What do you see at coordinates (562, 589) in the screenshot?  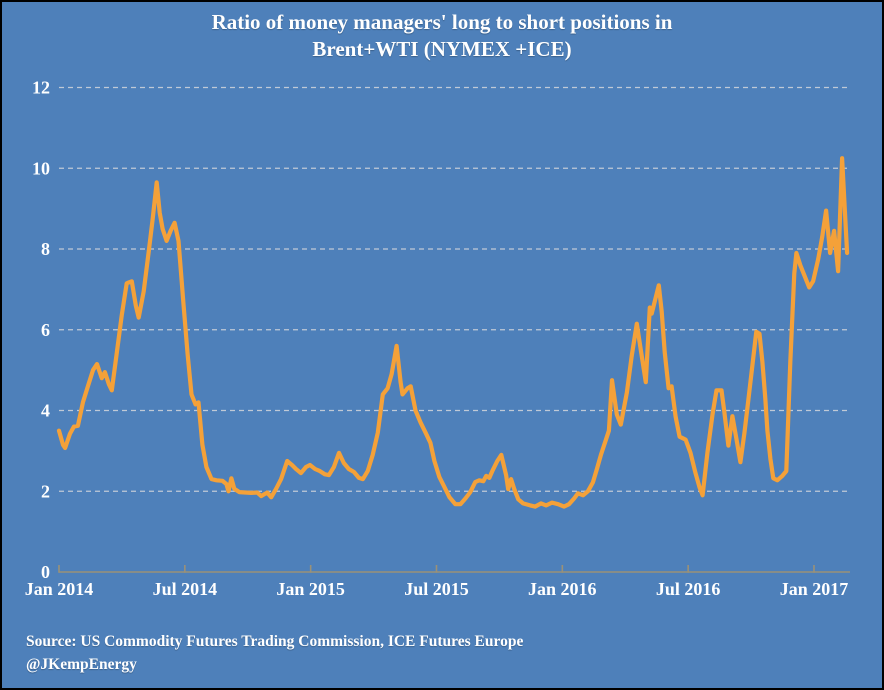 I see `x-axis-label-Jan 2016: Jan 2016` at bounding box center [562, 589].